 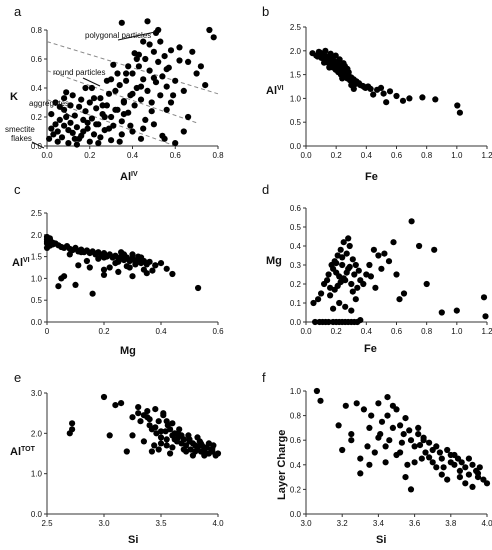 I want to click on x-tick-label: 3.0, so click(x=104, y=523).